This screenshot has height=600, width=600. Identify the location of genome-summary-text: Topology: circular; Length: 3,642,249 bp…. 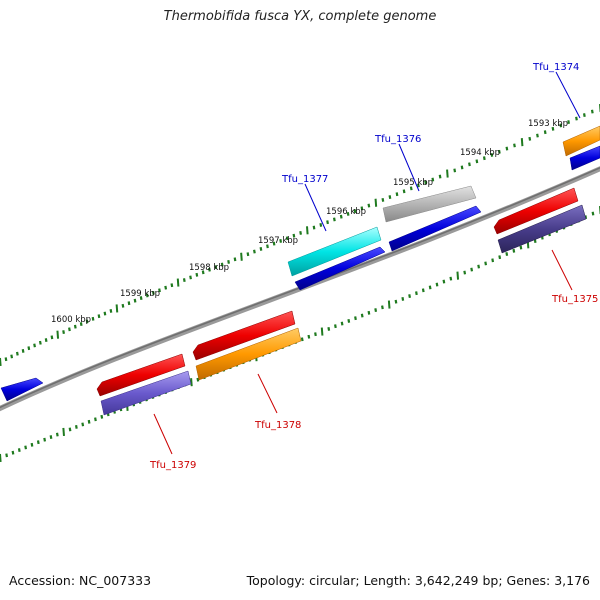
(418, 580).